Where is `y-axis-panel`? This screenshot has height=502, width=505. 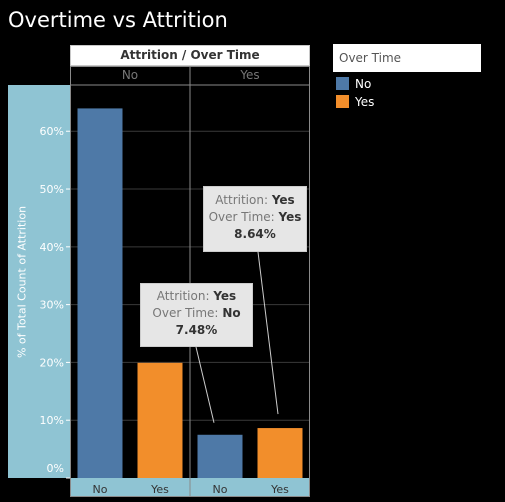 y-axis-panel is located at coordinates (39, 281).